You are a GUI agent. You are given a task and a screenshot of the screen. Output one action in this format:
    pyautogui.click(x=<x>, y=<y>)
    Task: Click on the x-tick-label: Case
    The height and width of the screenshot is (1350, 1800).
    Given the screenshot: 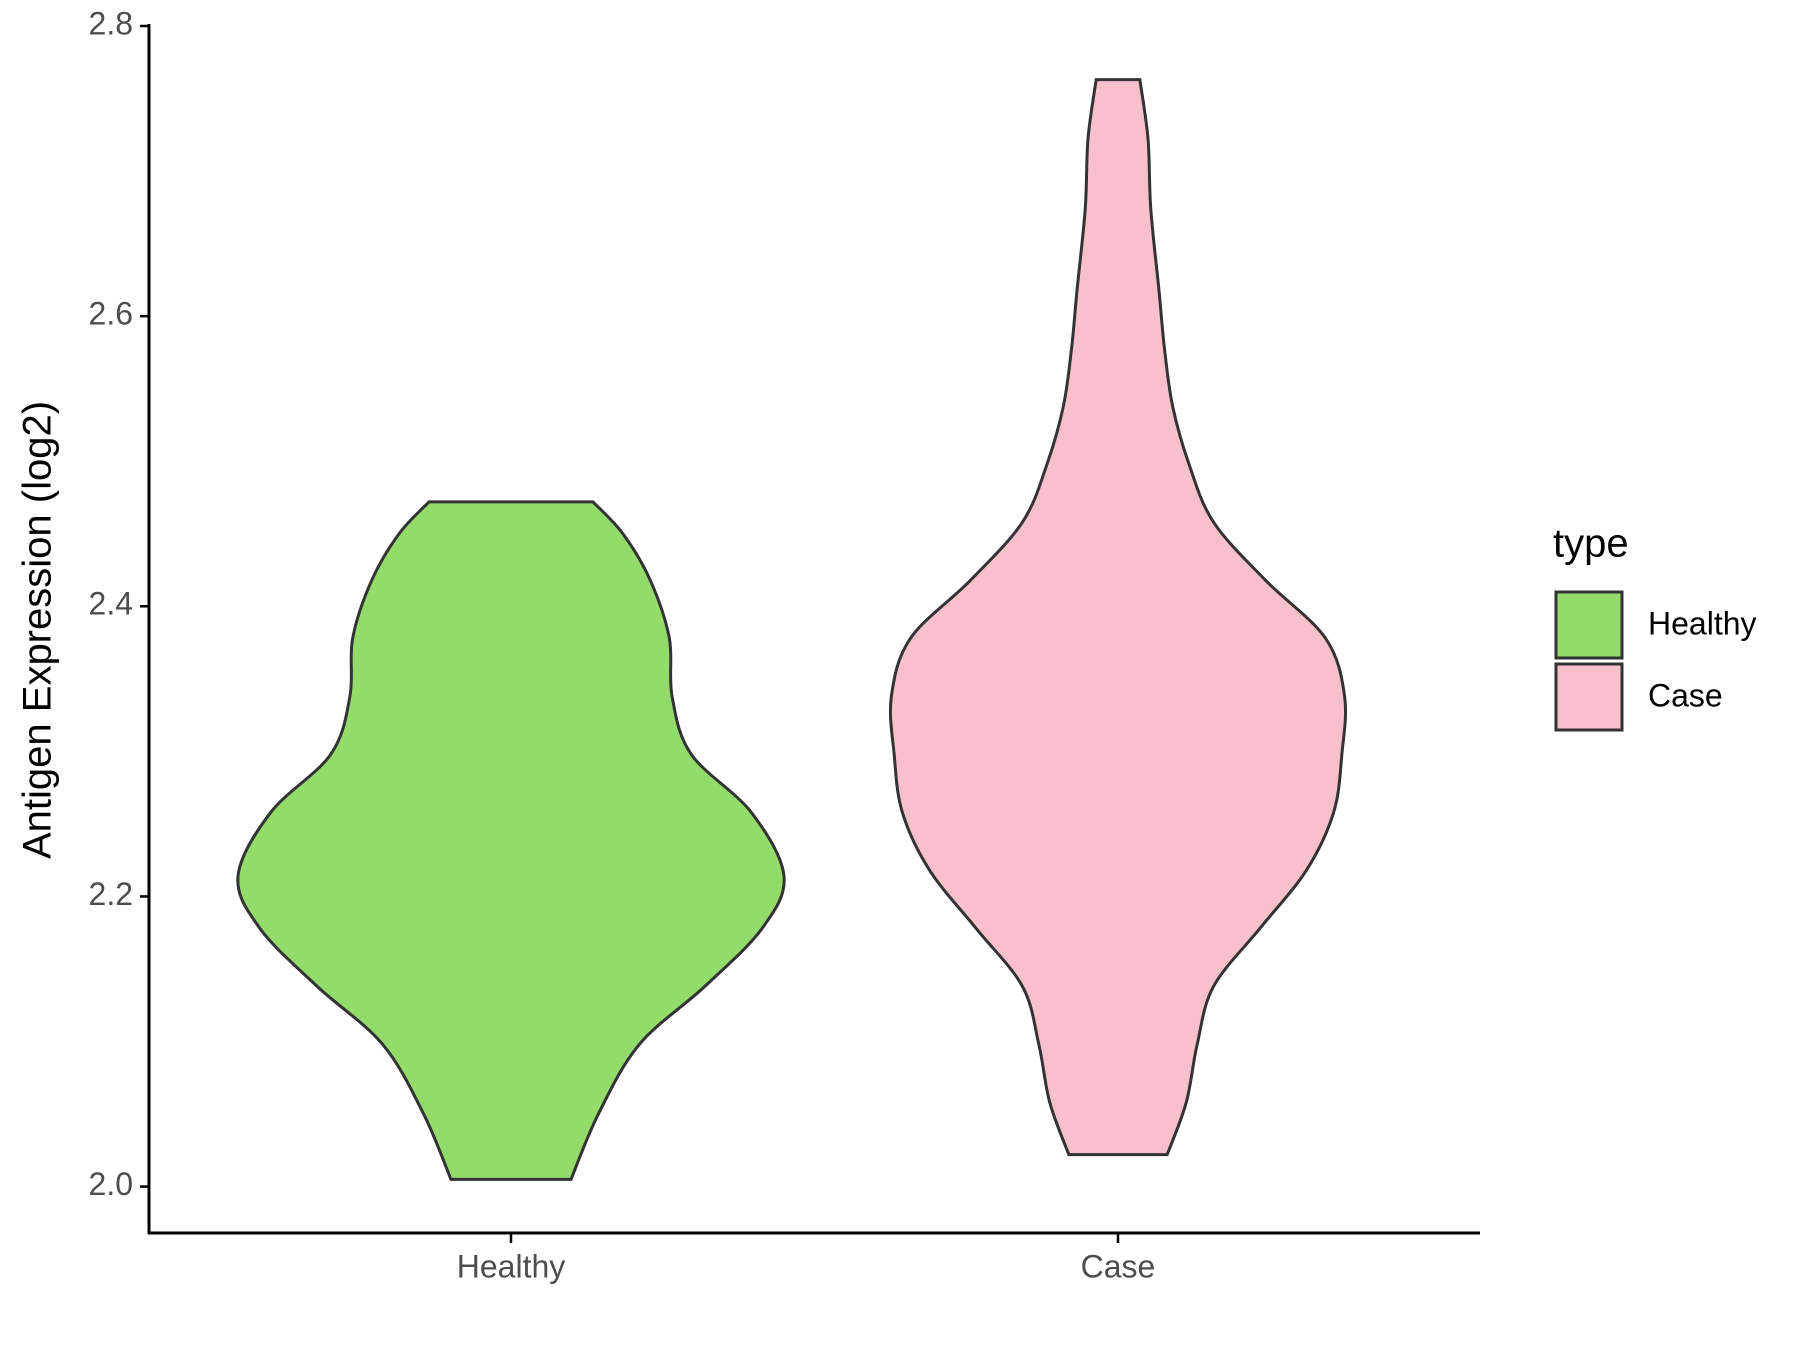 What is the action you would take?
    pyautogui.click(x=1118, y=1266)
    